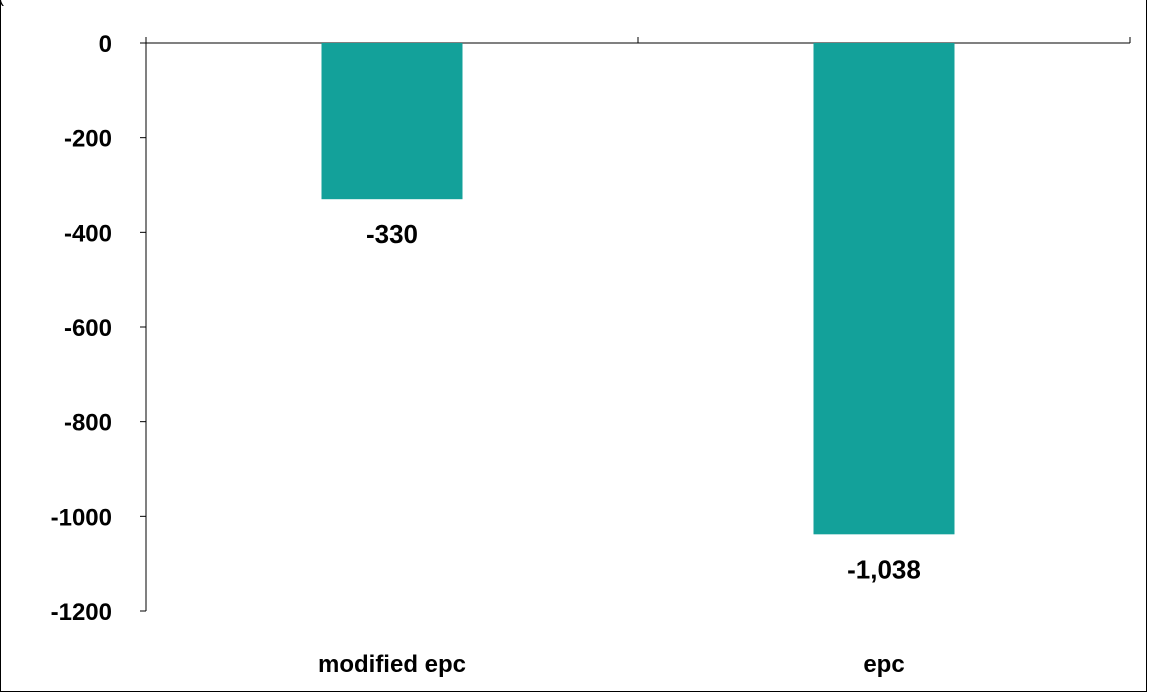 The height and width of the screenshot is (693, 1149). Describe the element at coordinates (392, 664) in the screenshot. I see `category-label: modified epc` at that location.